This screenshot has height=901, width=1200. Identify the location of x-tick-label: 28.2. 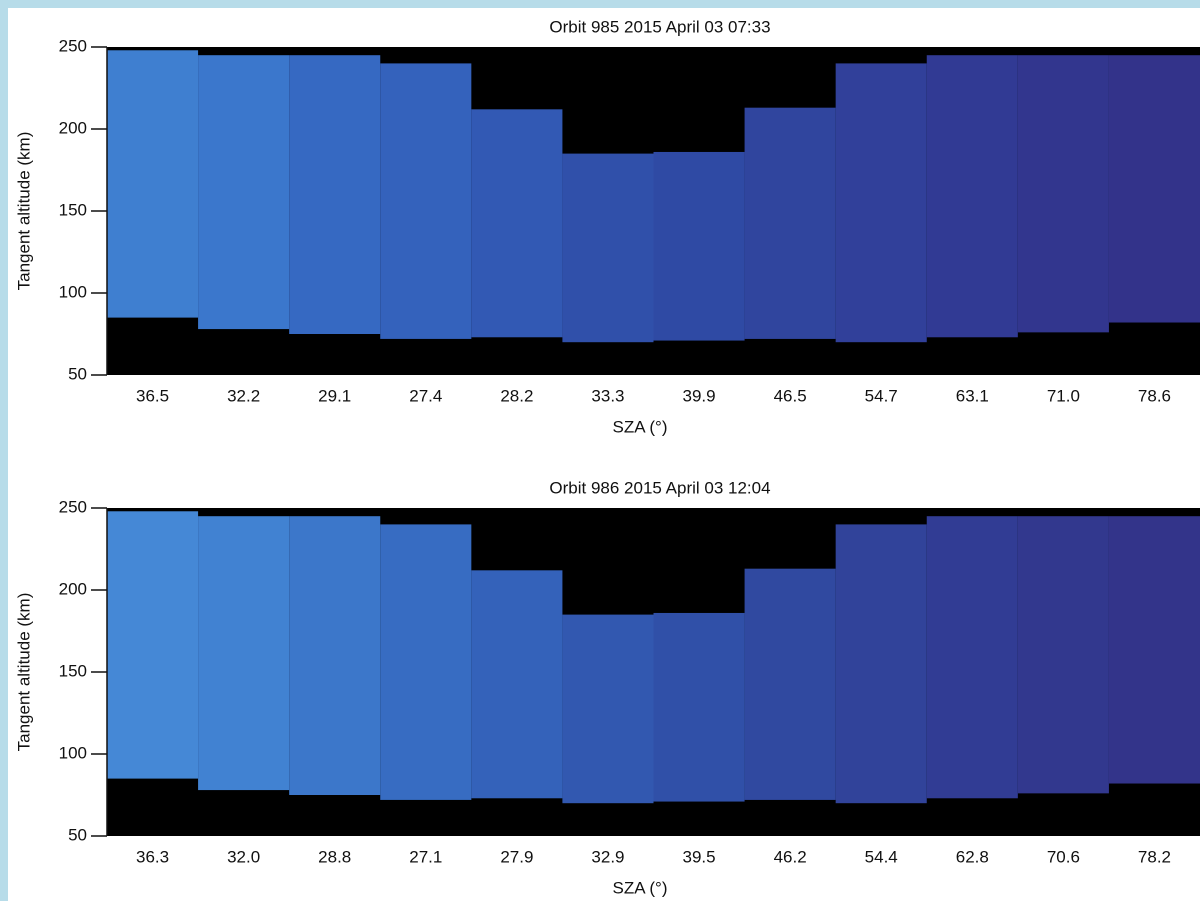
(516, 395).